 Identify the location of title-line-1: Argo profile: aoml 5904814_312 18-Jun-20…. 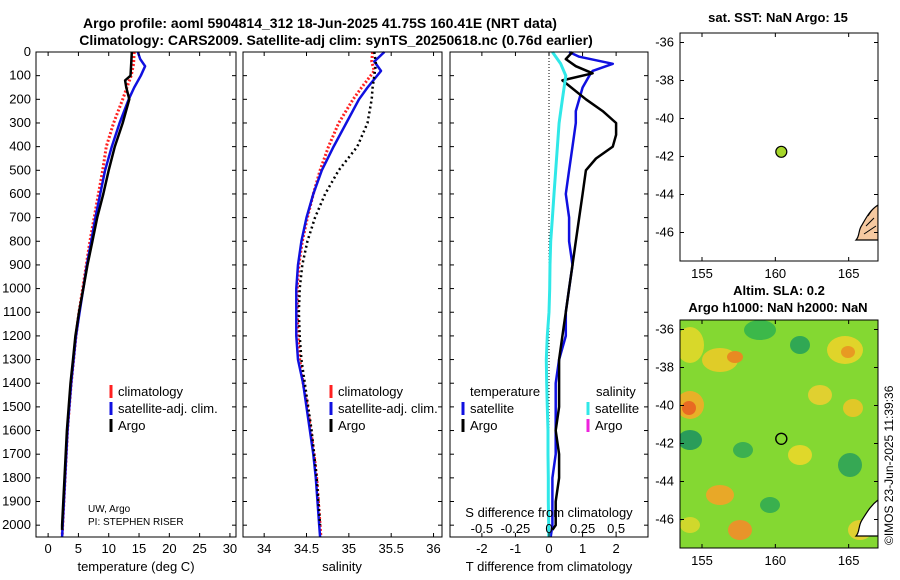
(320, 23).